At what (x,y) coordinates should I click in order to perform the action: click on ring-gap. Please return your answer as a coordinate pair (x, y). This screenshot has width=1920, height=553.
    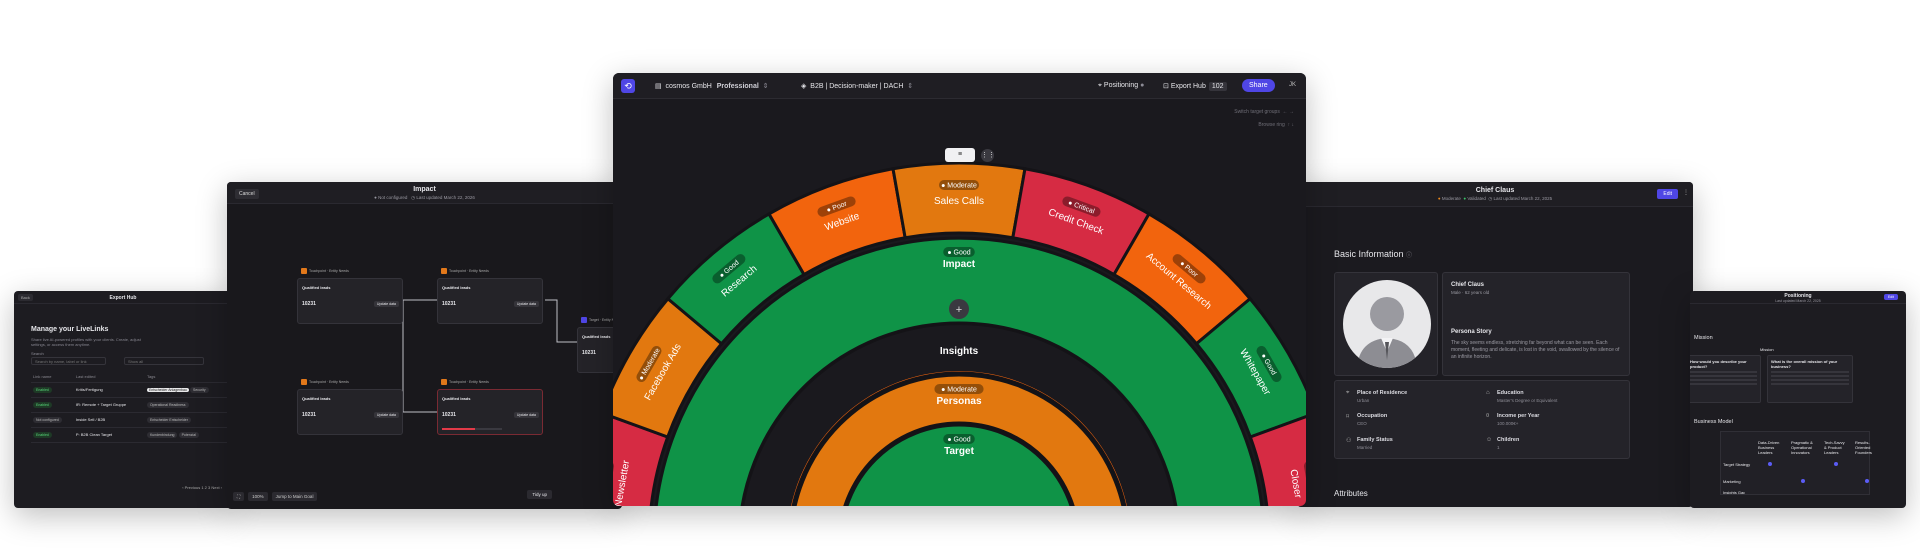
    Looking at the image, I should click on (959, 415).